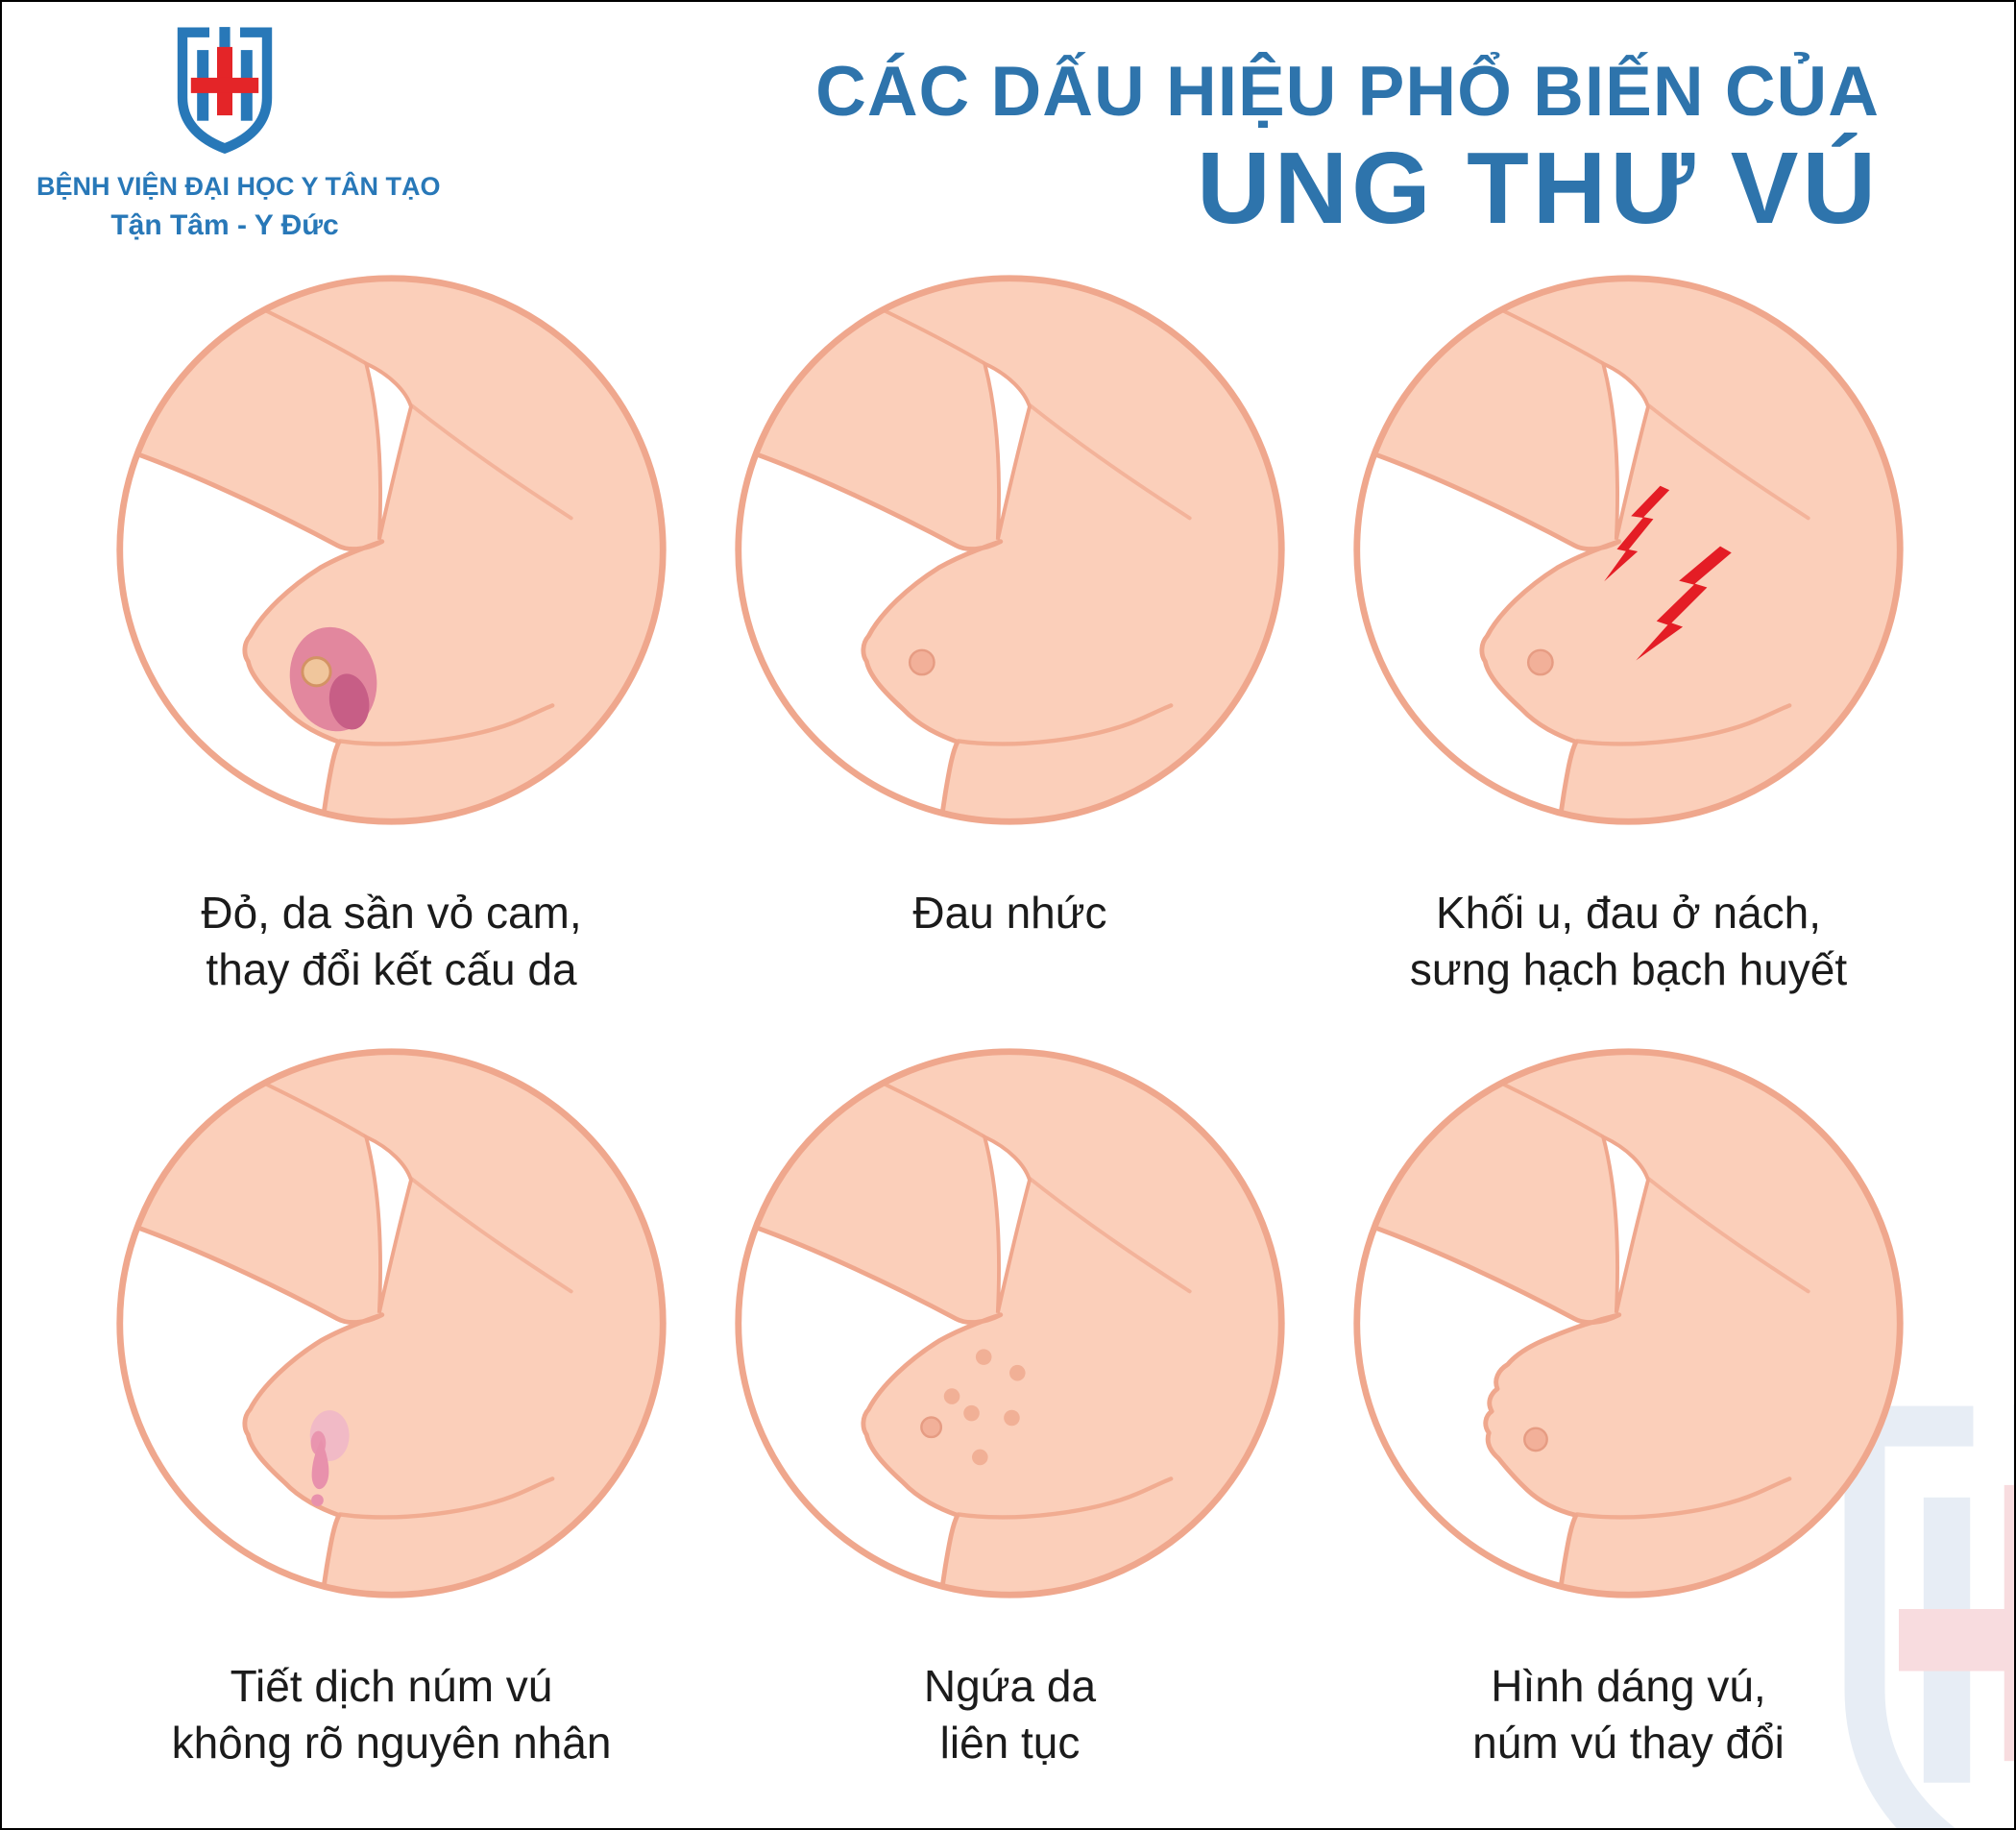  I want to click on breast-pain-illustration, so click(1010, 550).